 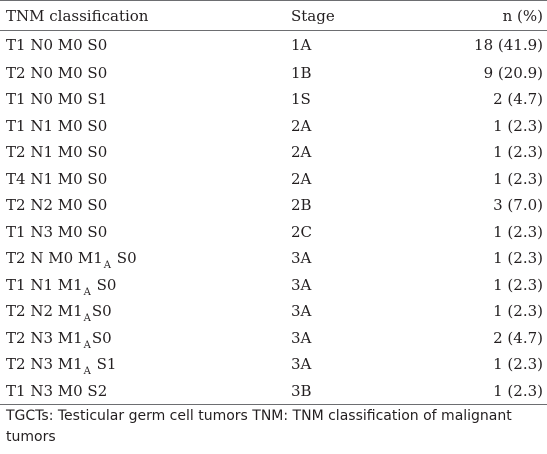 I want to click on cell-tnm: T1 N0 M0 S0, so click(x=57, y=45).